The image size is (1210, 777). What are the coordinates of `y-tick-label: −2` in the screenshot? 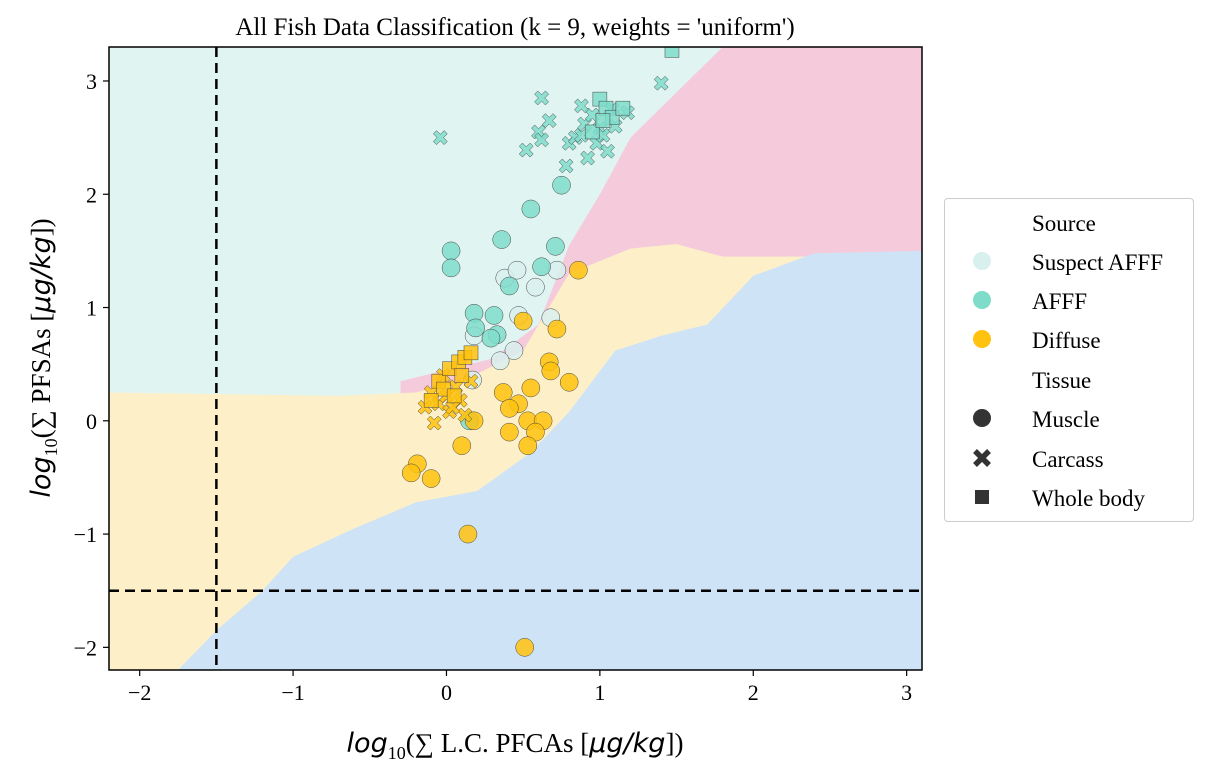 It's located at (85, 647).